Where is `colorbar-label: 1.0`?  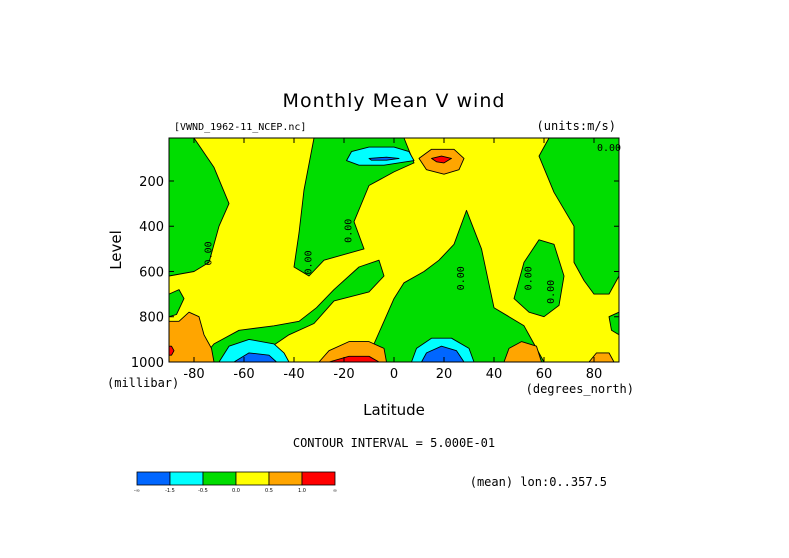
colorbar-label: 1.0 is located at coordinates (302, 491).